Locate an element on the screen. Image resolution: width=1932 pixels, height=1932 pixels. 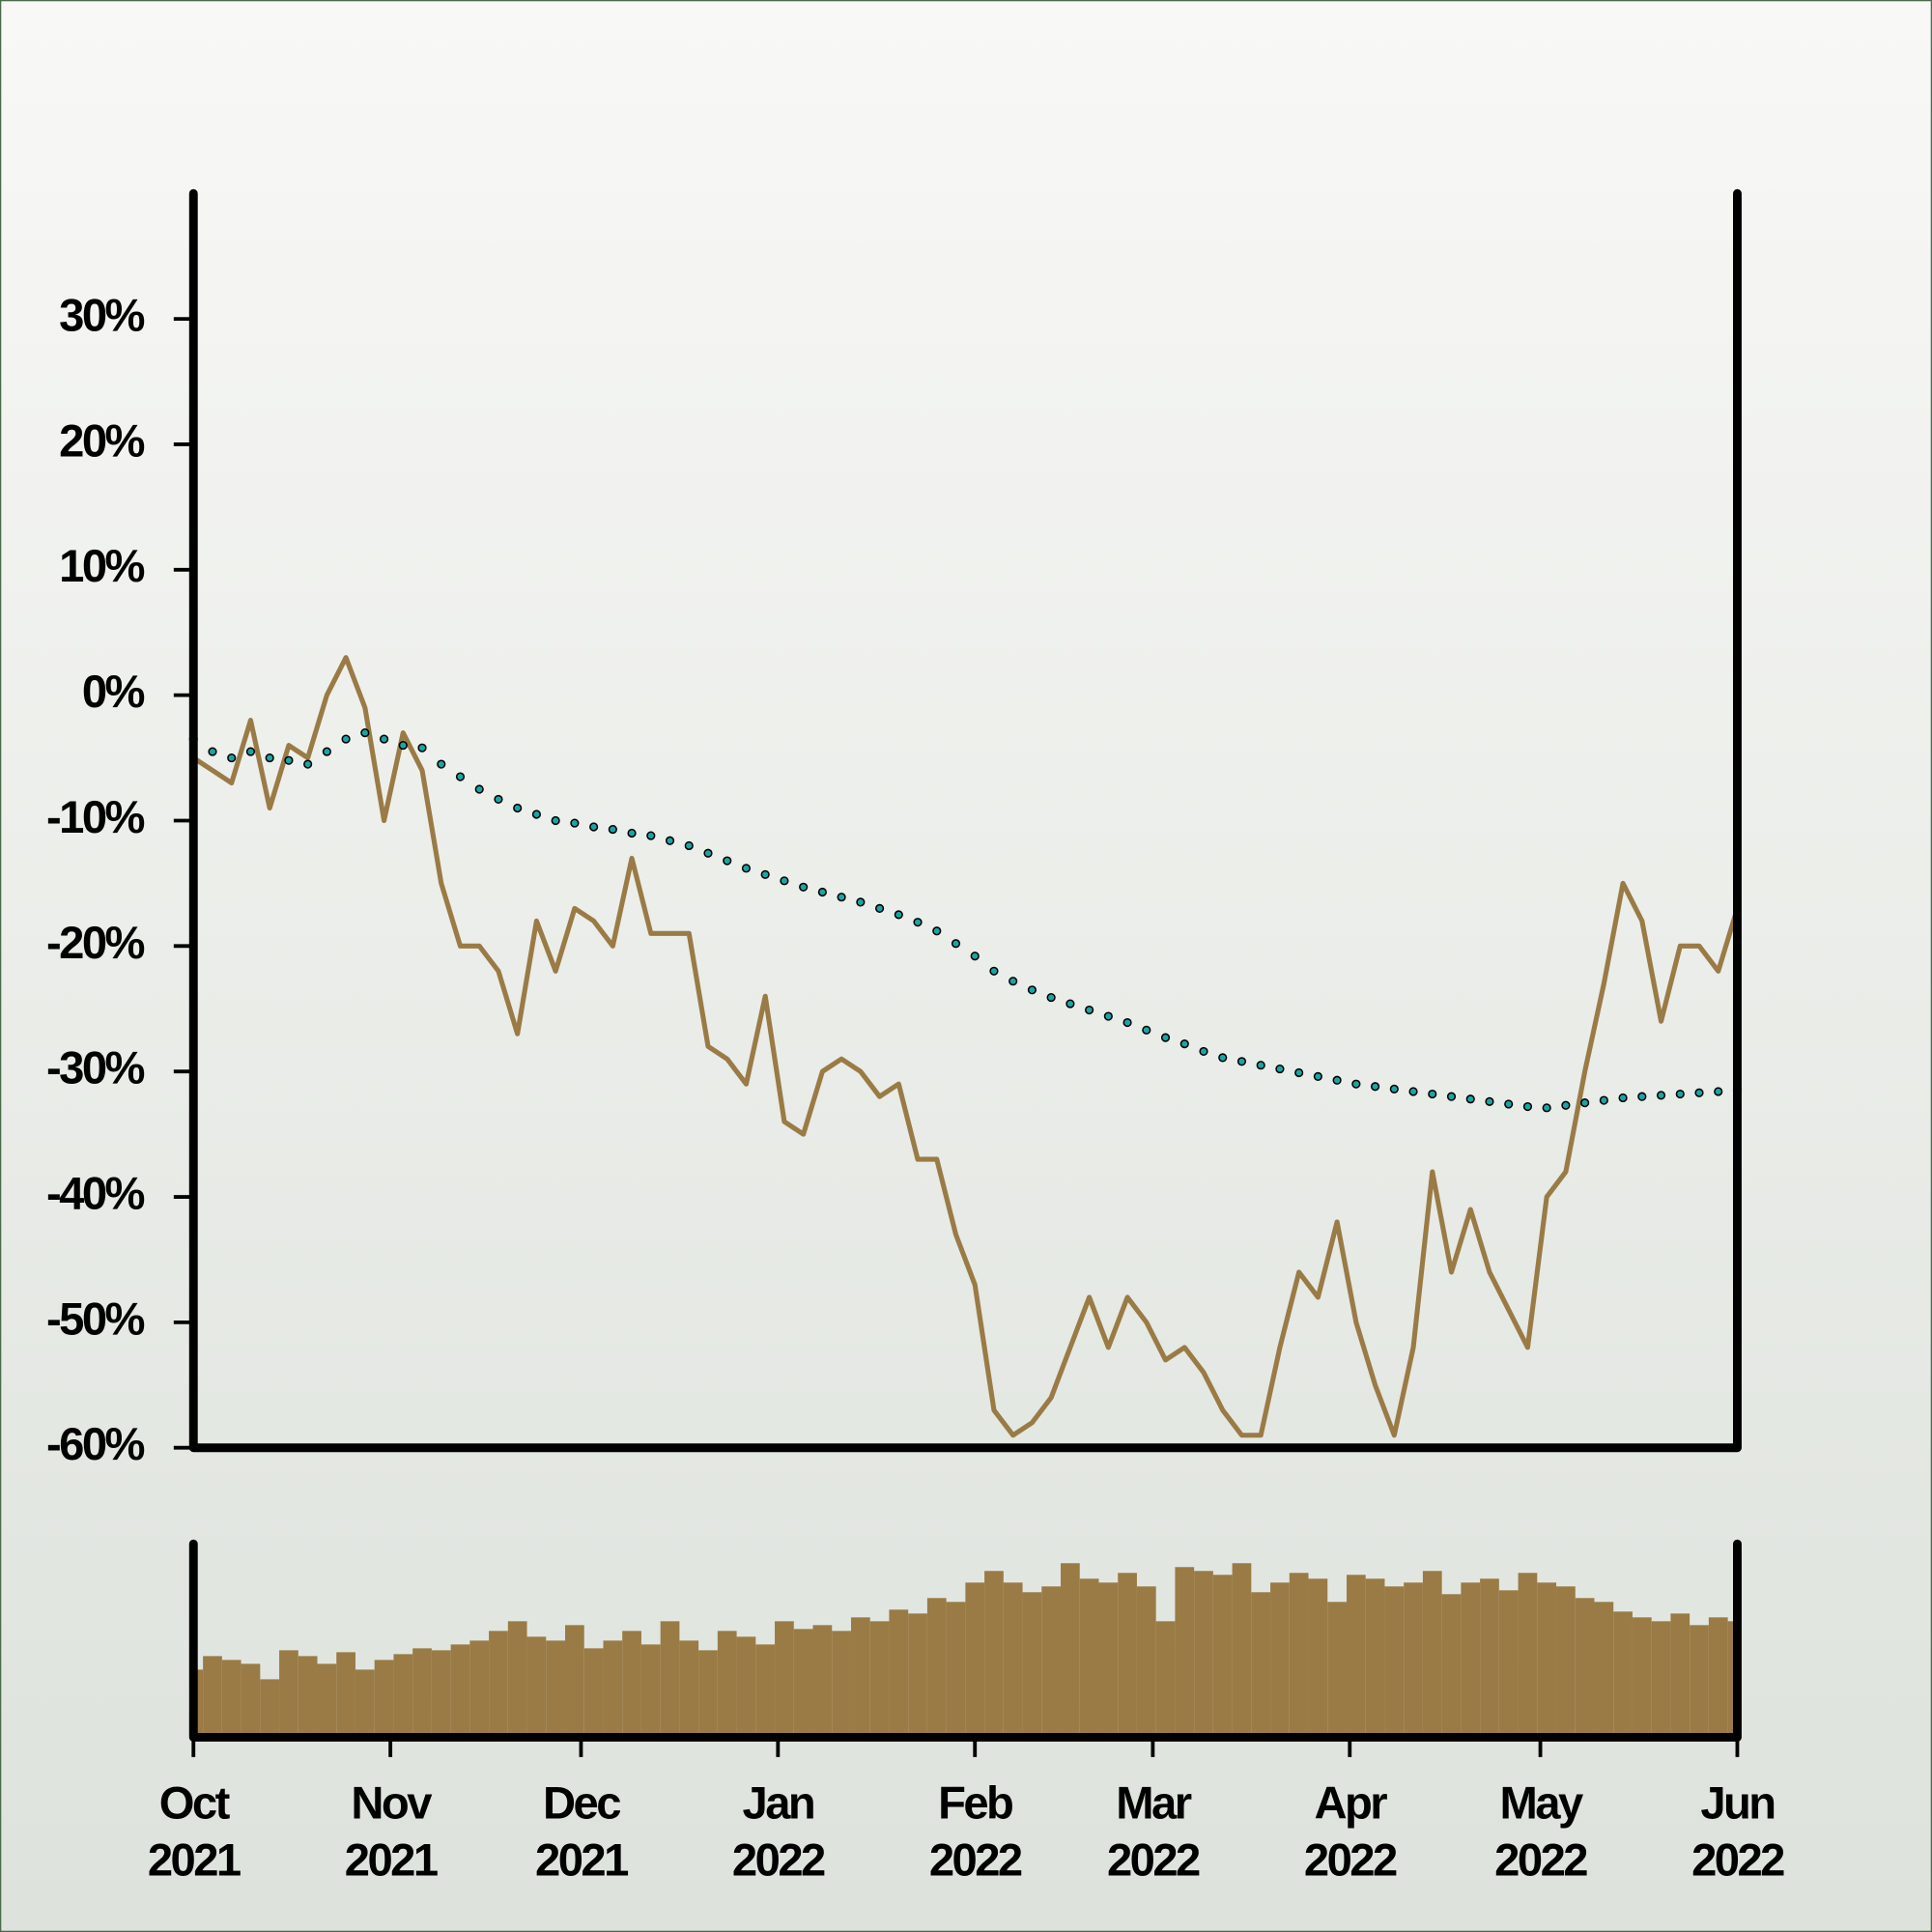
y-tick-label: 10% is located at coordinates (101, 566).